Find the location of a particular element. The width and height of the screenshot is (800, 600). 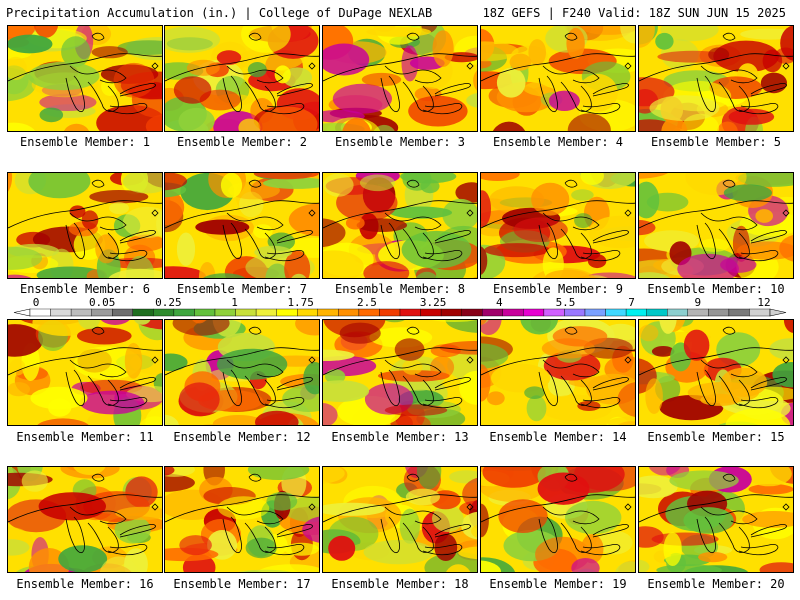

ensemble-member-label: Ensemble Member: 4 is located at coordinates (558, 142).